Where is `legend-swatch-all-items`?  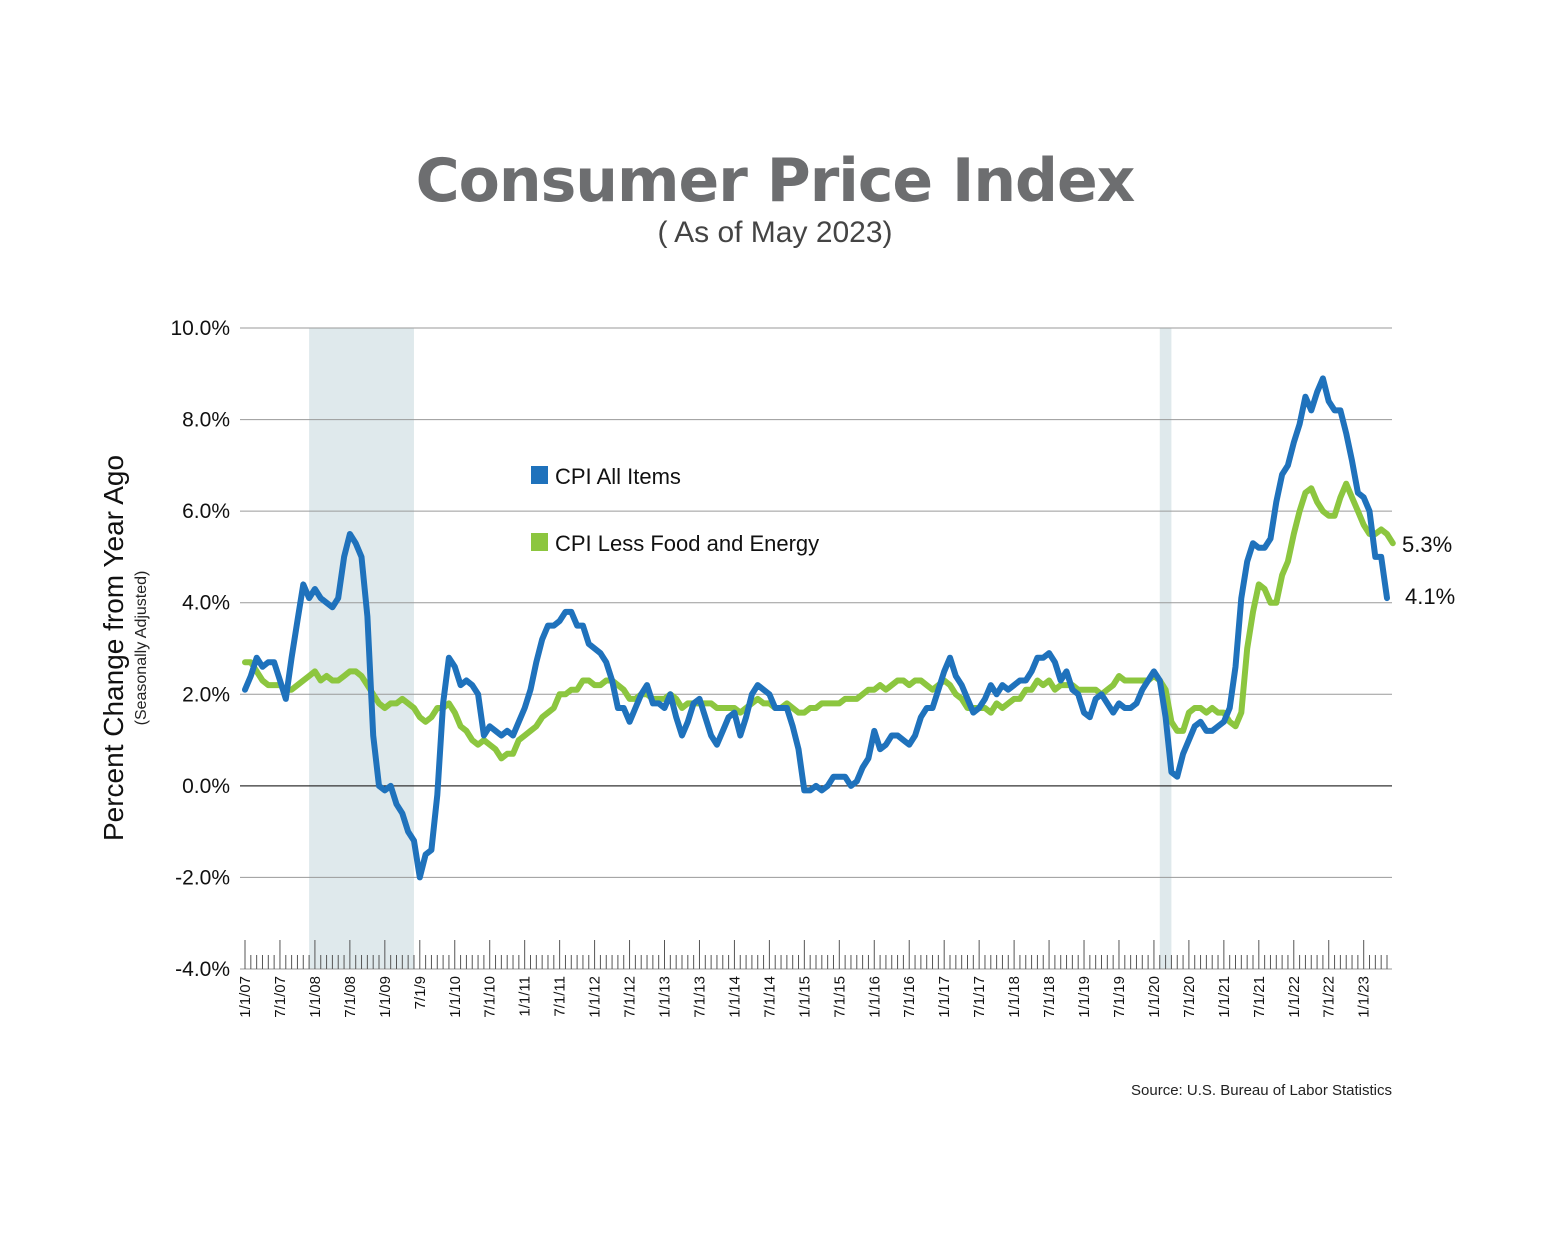 legend-swatch-all-items is located at coordinates (539, 475).